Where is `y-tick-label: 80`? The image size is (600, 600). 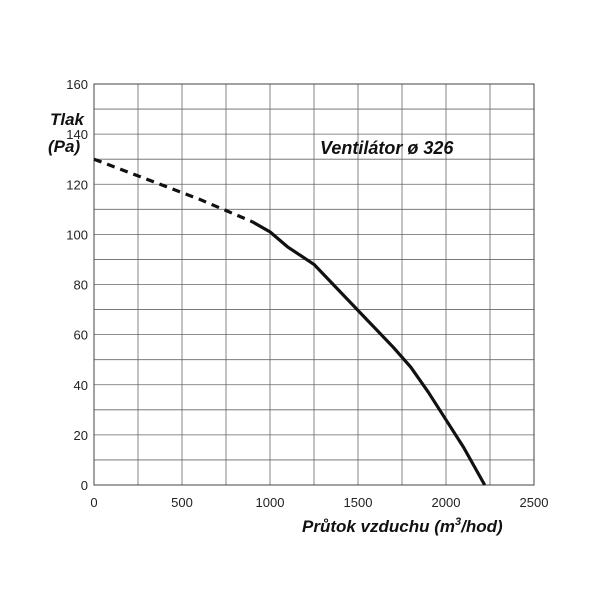
y-tick-label: 80 is located at coordinates (81, 285).